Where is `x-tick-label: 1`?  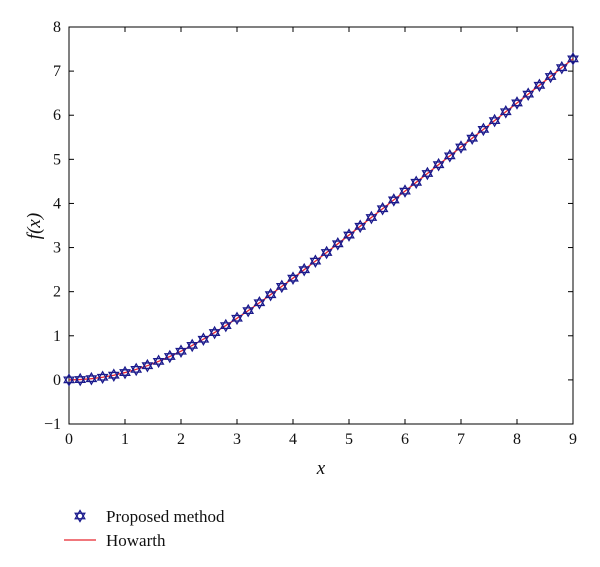
x-tick-label: 1 is located at coordinates (125, 439).